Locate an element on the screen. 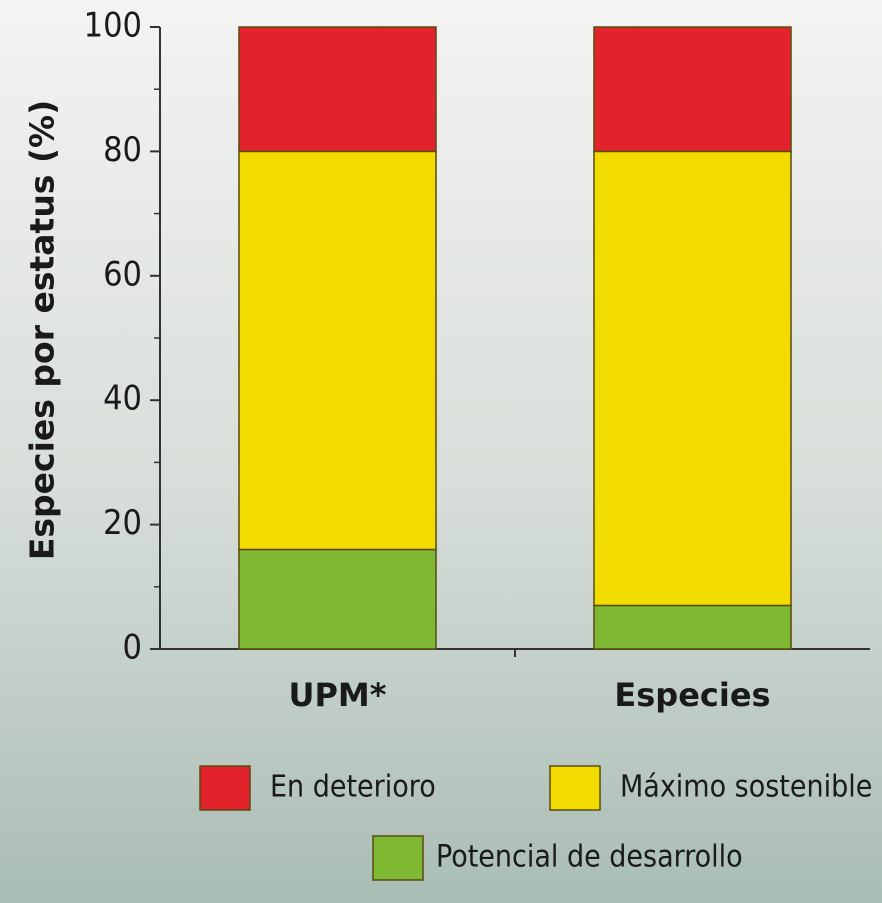  x-tick-label: Especies is located at coordinates (692, 695).